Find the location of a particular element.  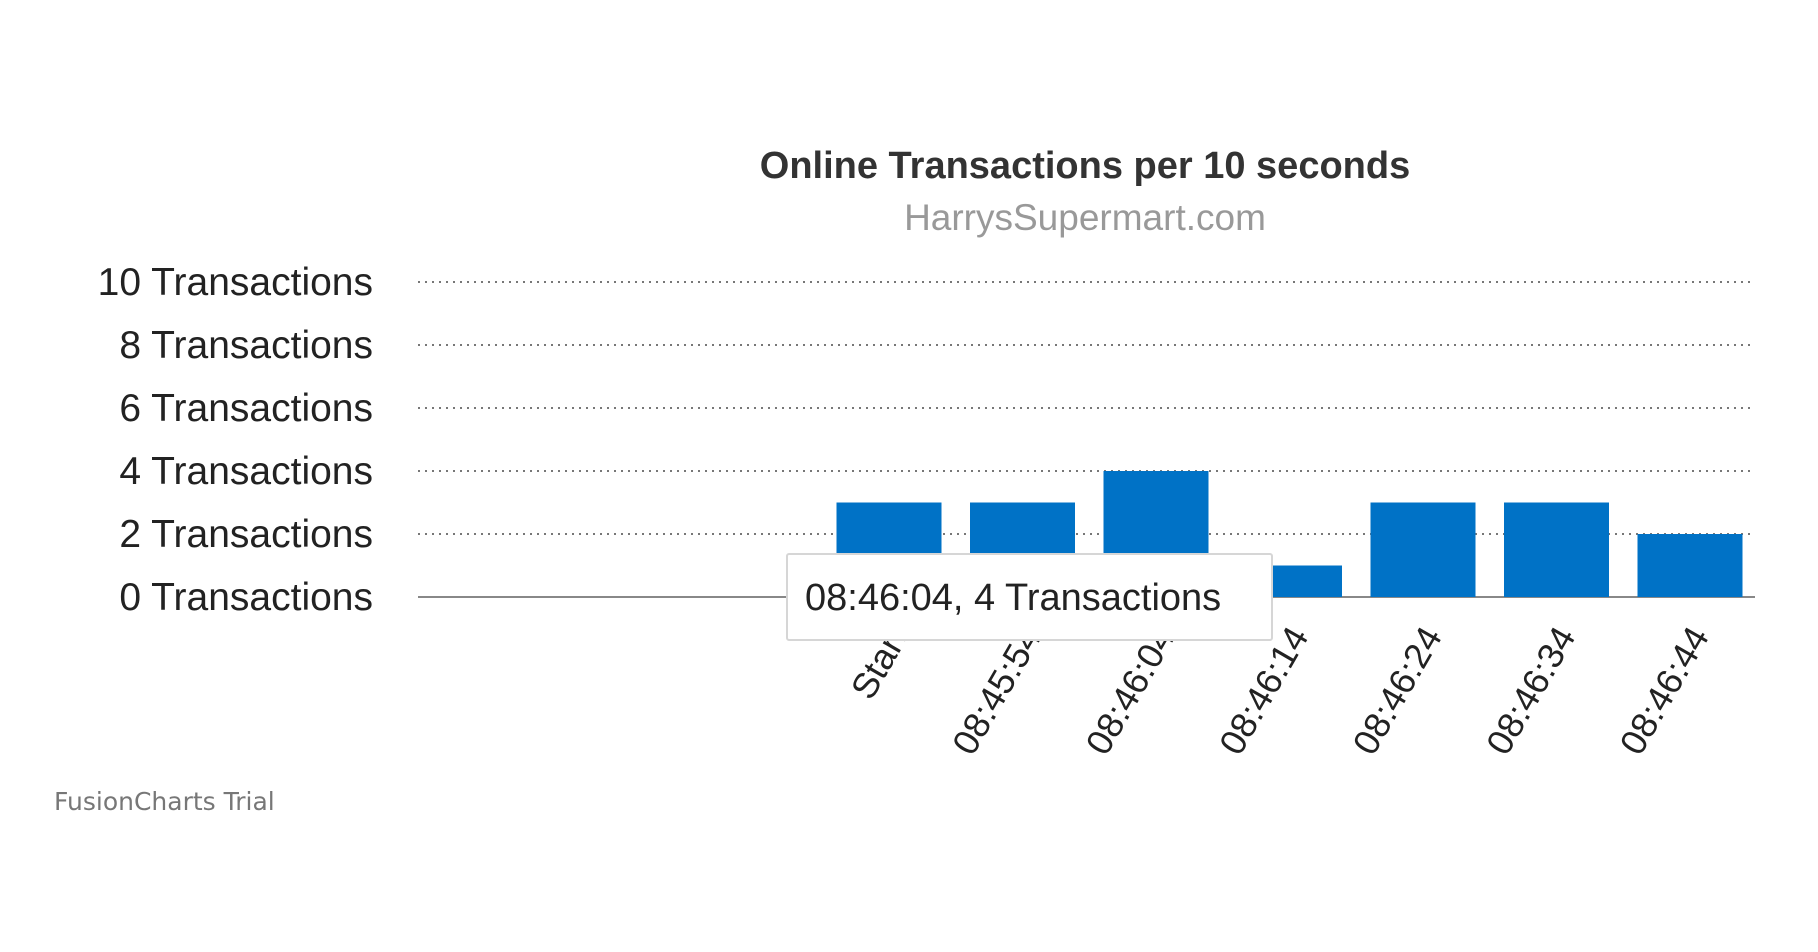

chart-subtitle: HarrysSupermart.com is located at coordinates (1085, 217).